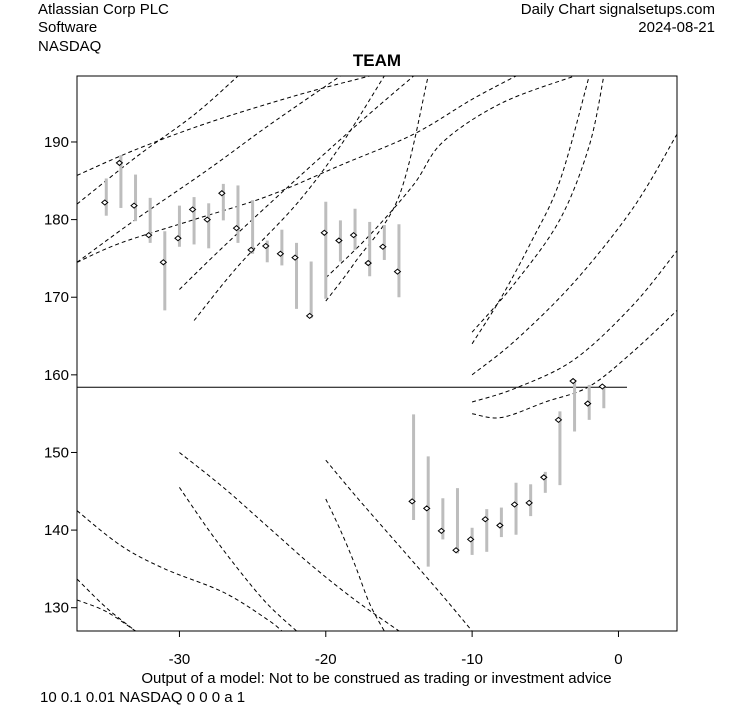  What do you see at coordinates (617, 9) in the screenshot?
I see `chart-source: Daily Chart signalsetups.com` at bounding box center [617, 9].